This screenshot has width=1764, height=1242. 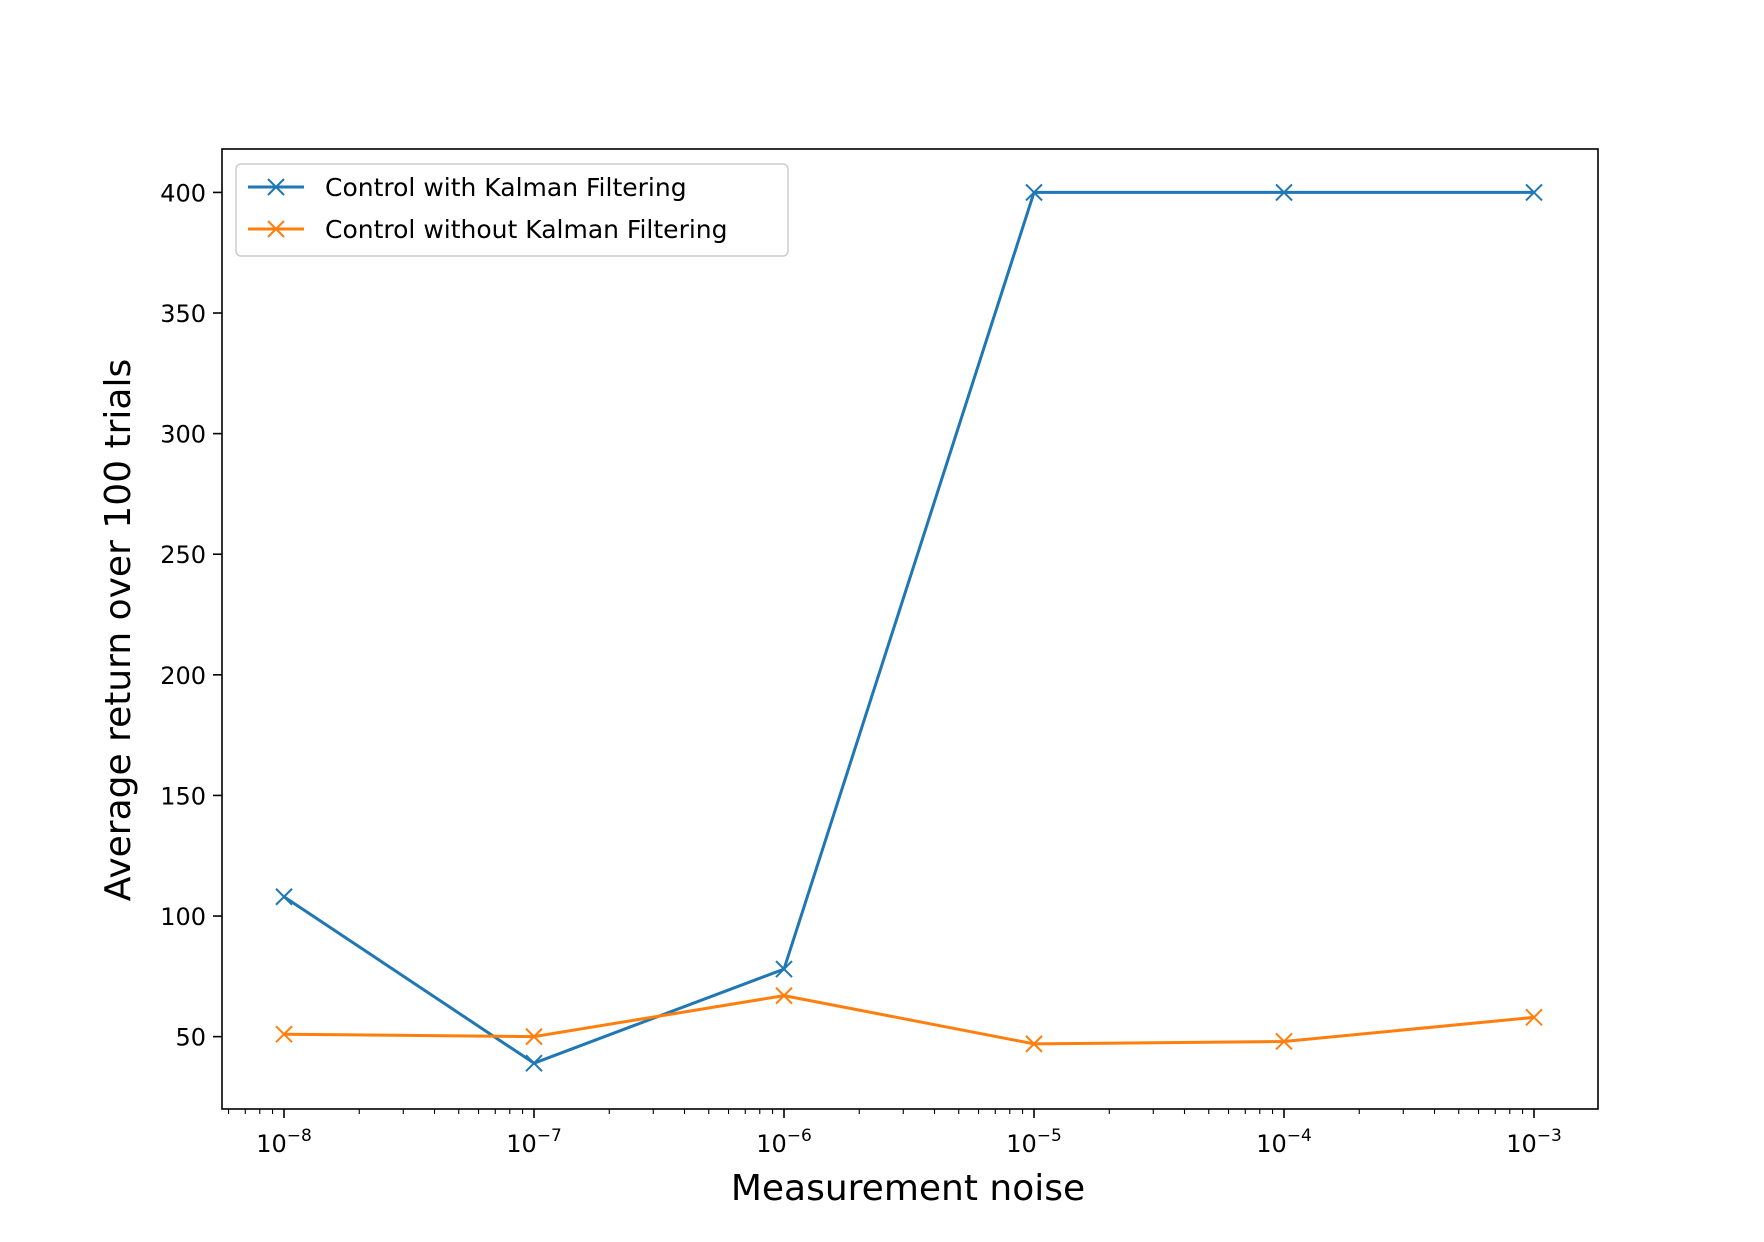 I want to click on legend-label: Control without Kalman Filtering, so click(x=526, y=229).